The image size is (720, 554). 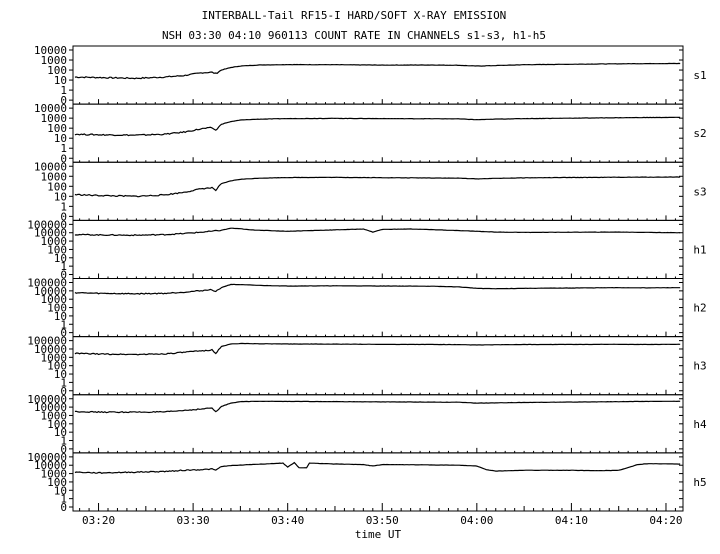 What do you see at coordinates (54, 241) in the screenshot?
I see `y-tick-label-h1: 1000` at bounding box center [54, 241].